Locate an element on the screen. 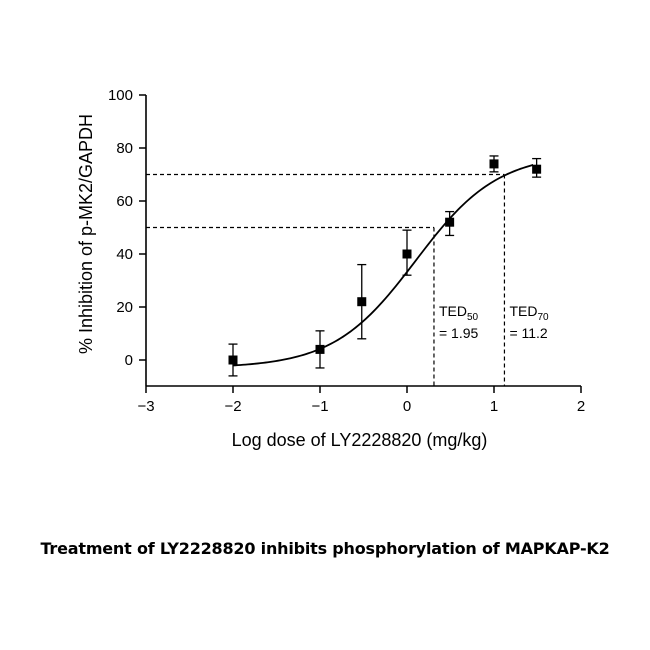  x-tick-label: −1 is located at coordinates (319, 406).